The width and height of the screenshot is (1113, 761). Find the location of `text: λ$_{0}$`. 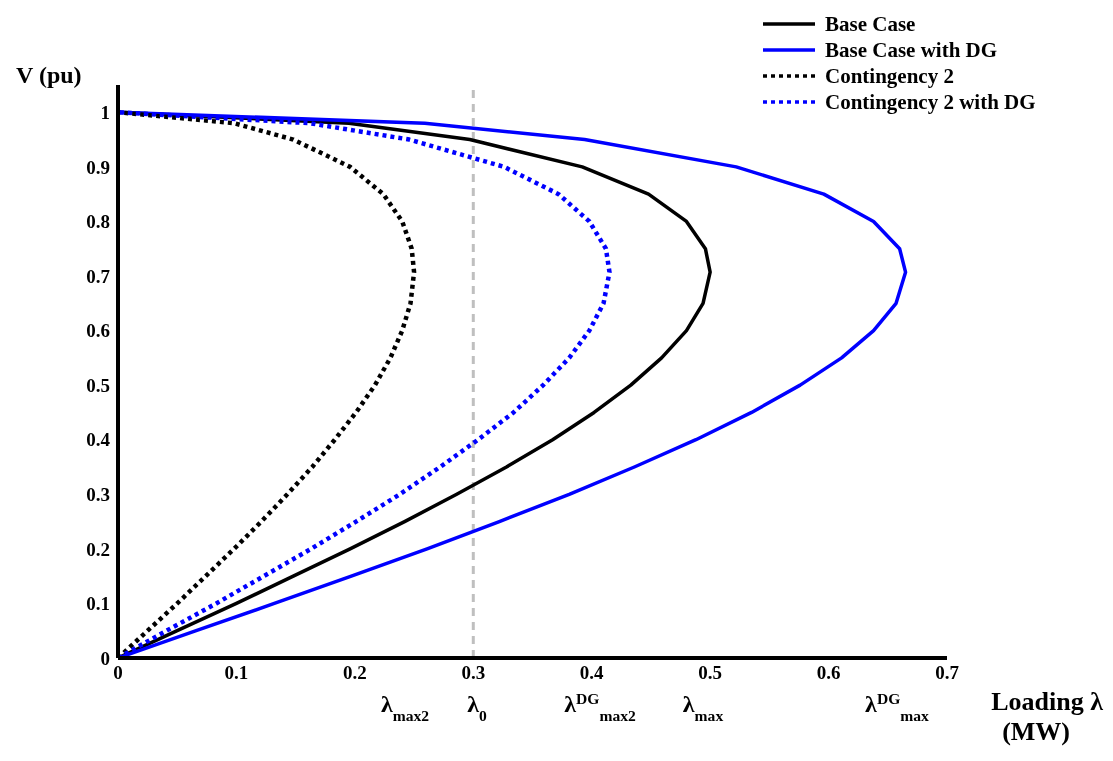

text: λ$_{0}$ is located at coordinates (477, 707).